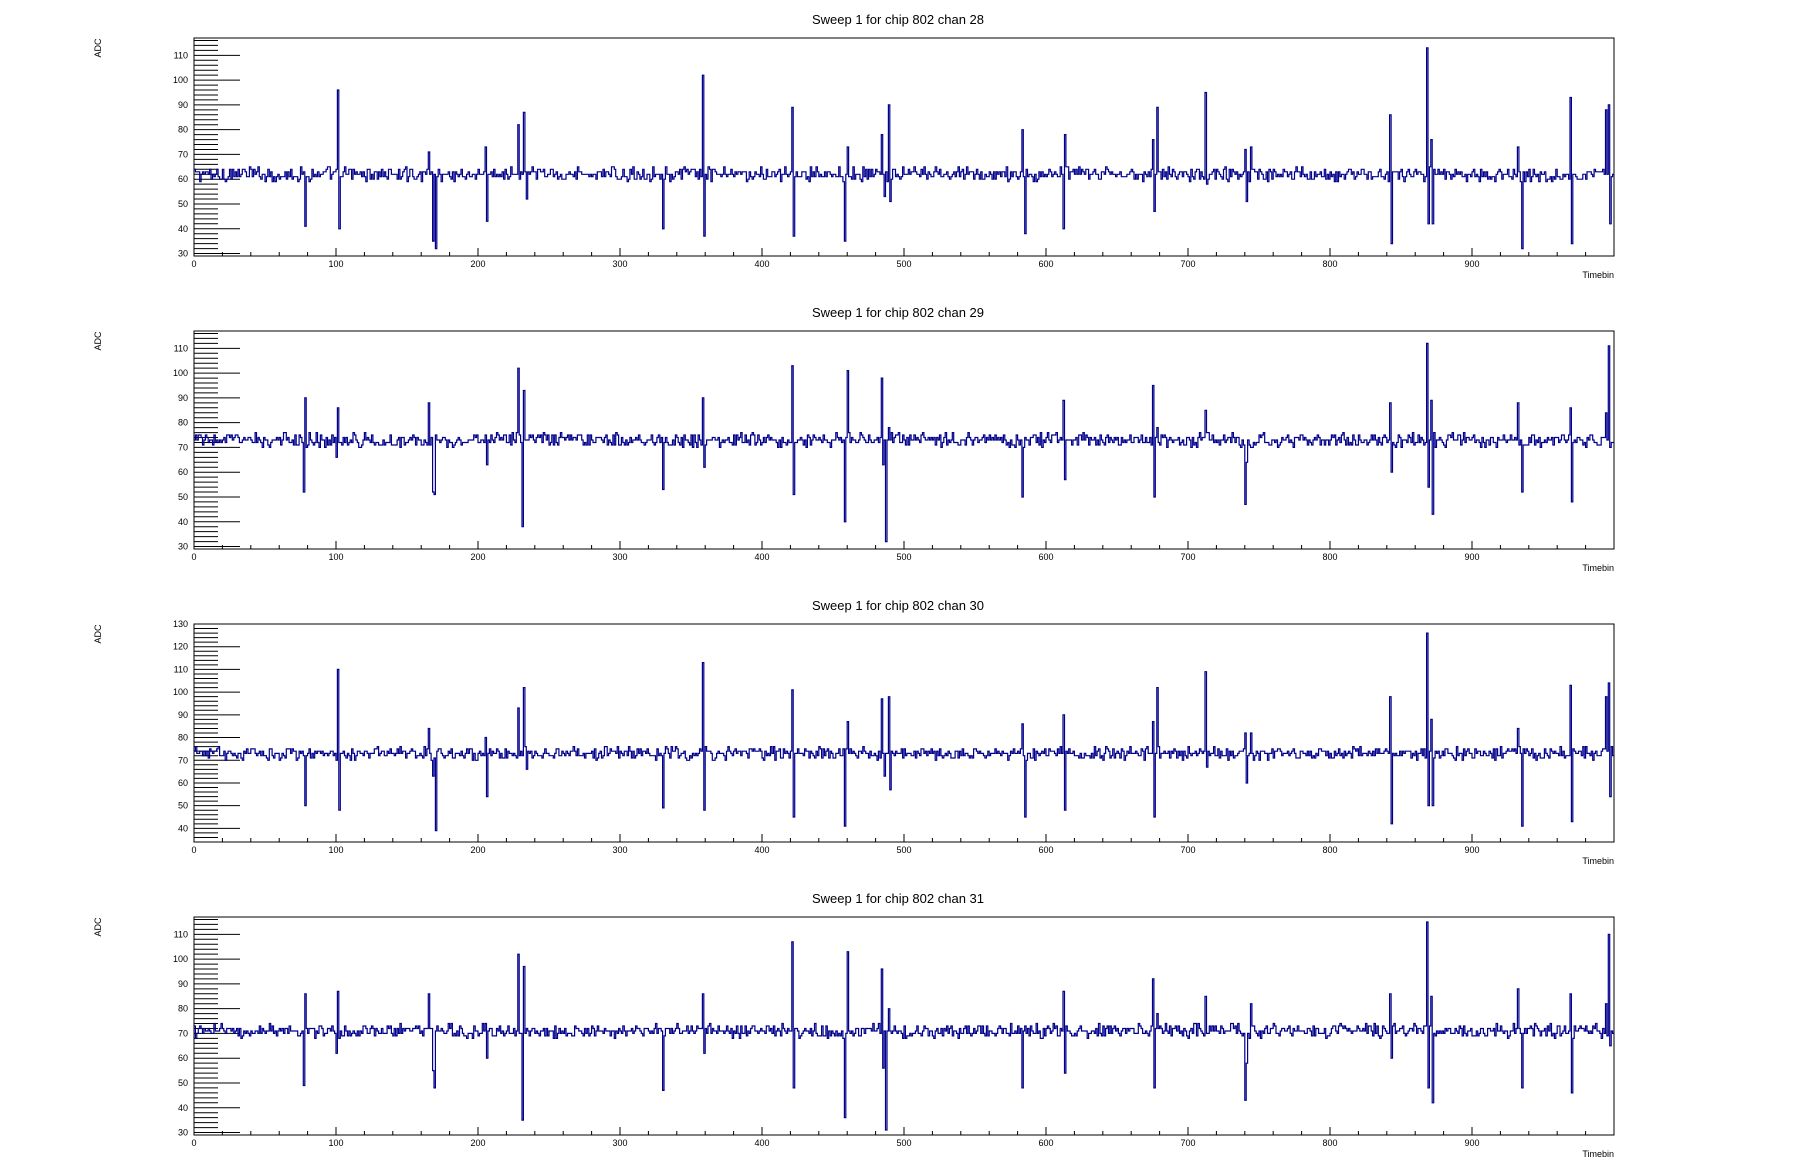 The width and height of the screenshot is (1796, 1172). I want to click on chart-title: Sweep 1 for chip 802 chan 28, so click(898, 19).